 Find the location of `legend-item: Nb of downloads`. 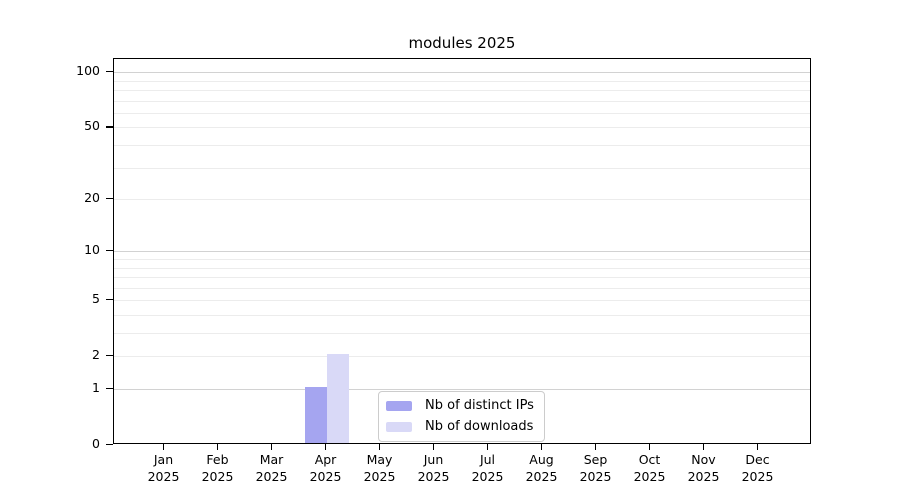

legend-item: Nb of downloads is located at coordinates (460, 427).